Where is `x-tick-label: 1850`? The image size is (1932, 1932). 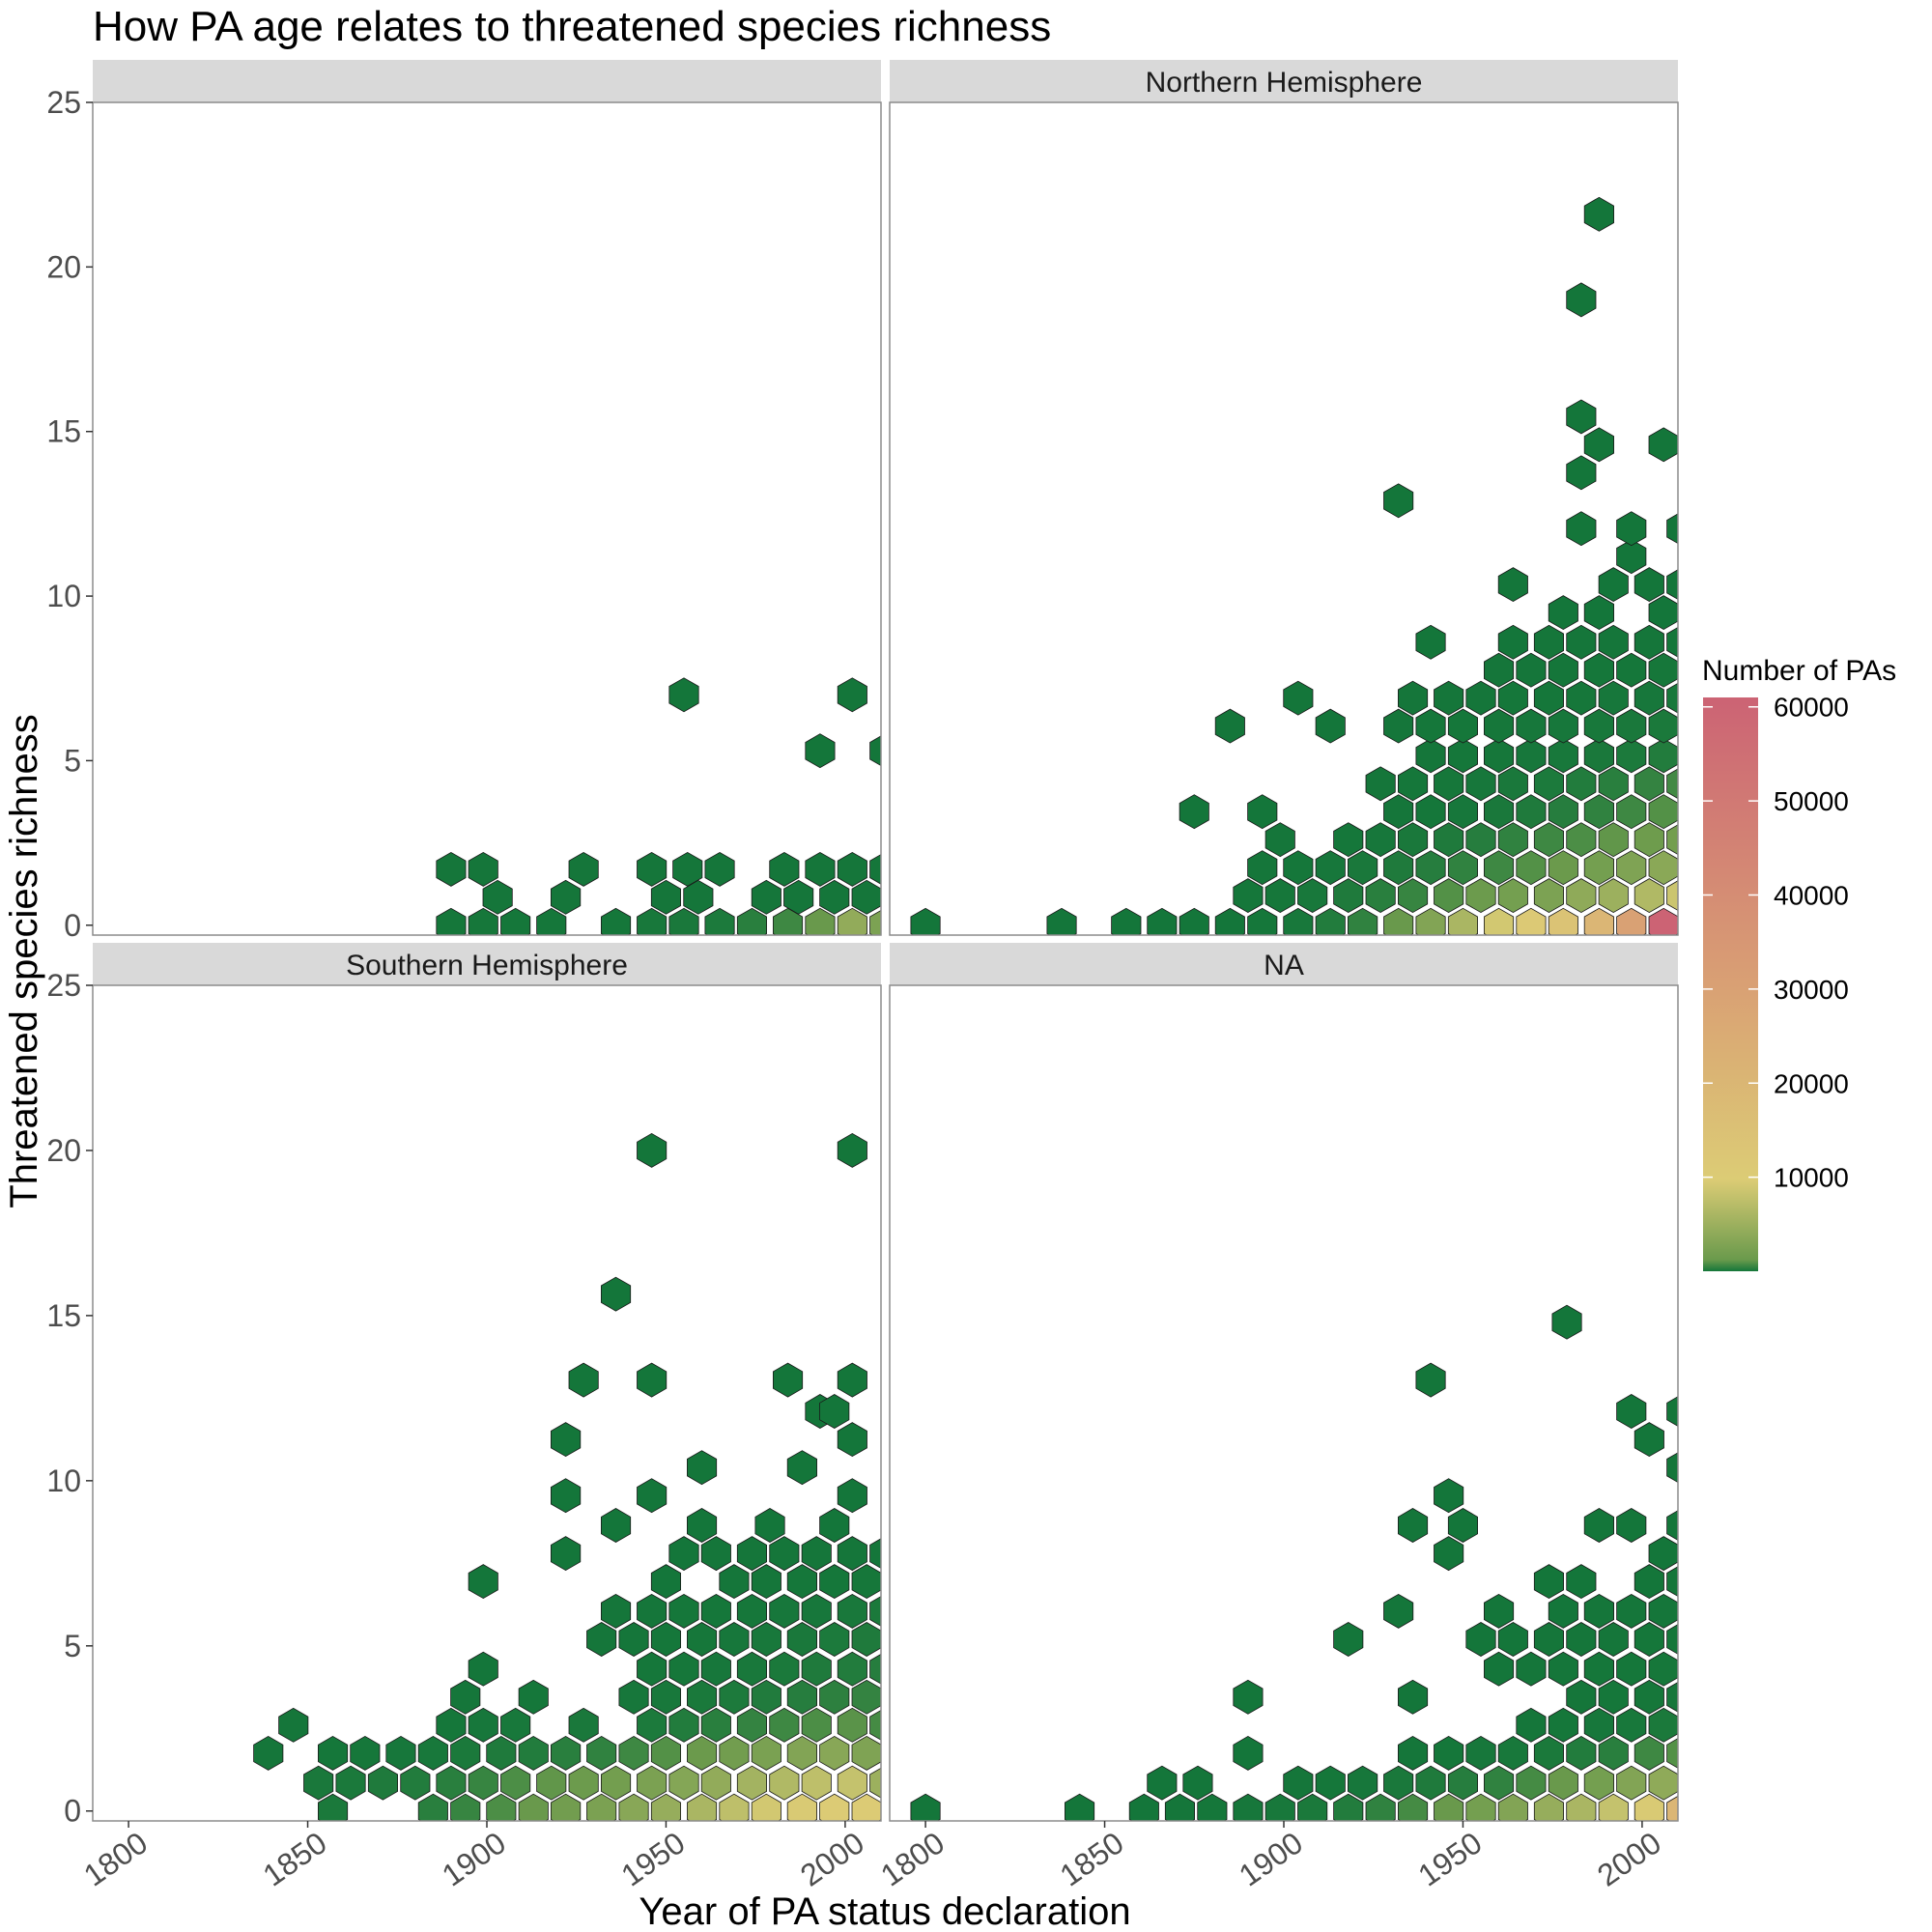 x-tick-label: 1850 is located at coordinates (295, 1858).